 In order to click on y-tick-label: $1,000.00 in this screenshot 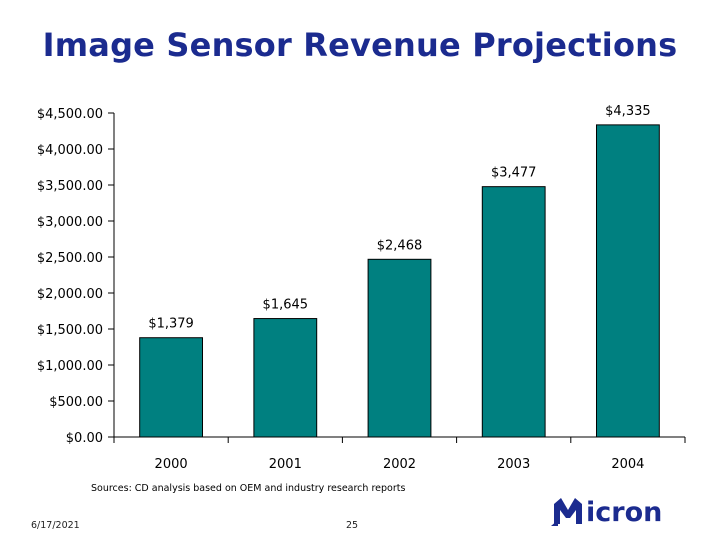, I will do `click(70, 366)`.